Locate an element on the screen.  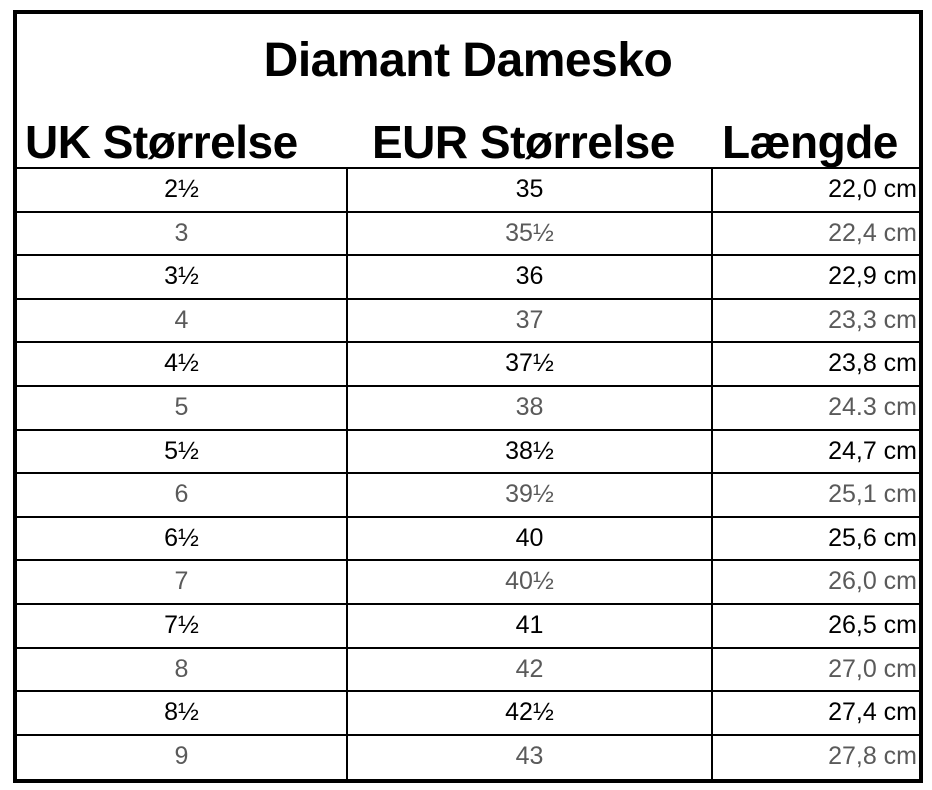
table-title: Diamant Damesko is located at coordinates (468, 60).